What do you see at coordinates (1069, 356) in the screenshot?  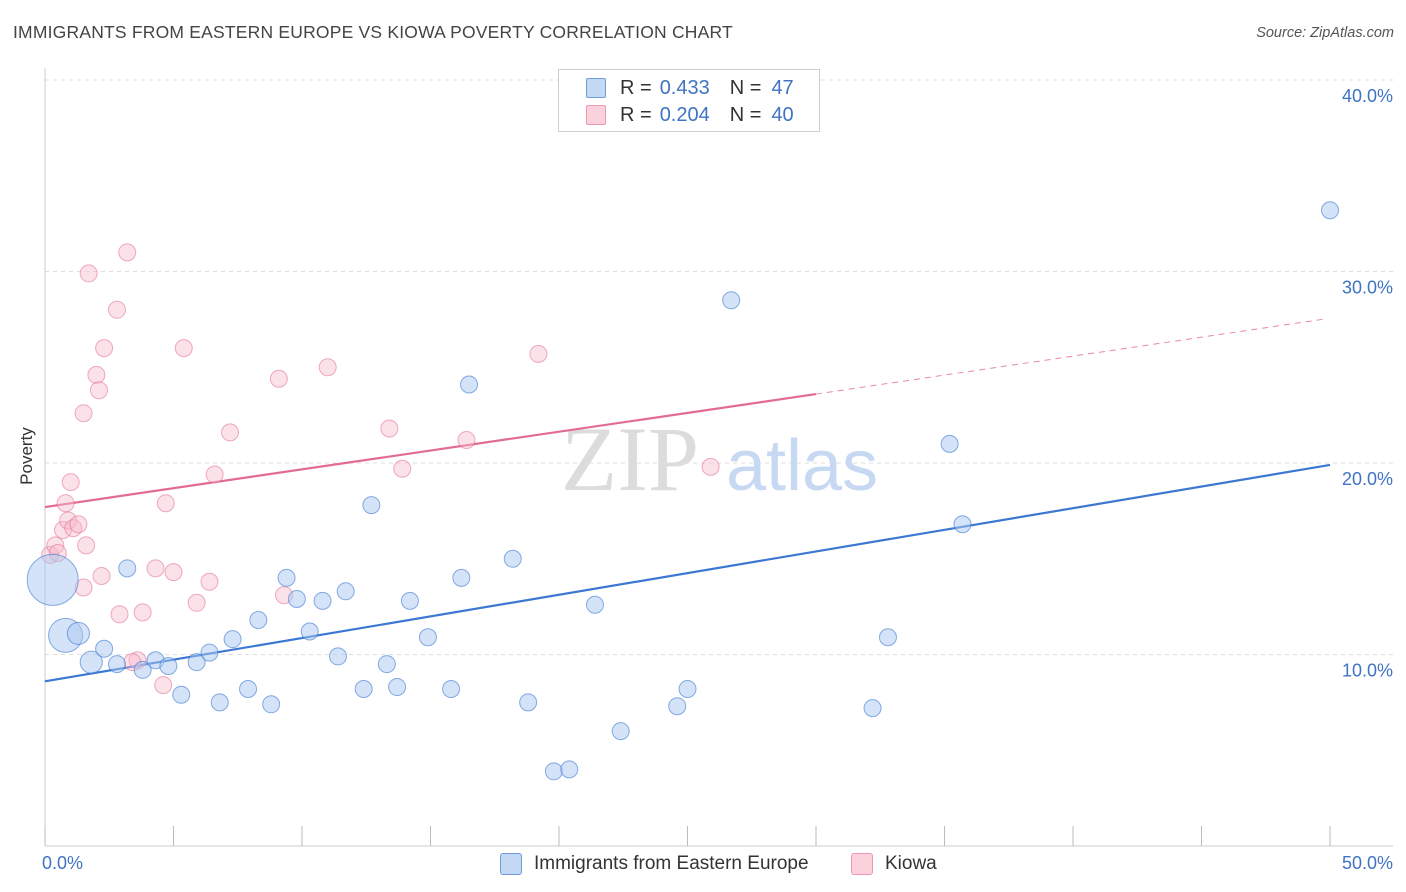 I see `trend-line-series2-extension` at bounding box center [1069, 356].